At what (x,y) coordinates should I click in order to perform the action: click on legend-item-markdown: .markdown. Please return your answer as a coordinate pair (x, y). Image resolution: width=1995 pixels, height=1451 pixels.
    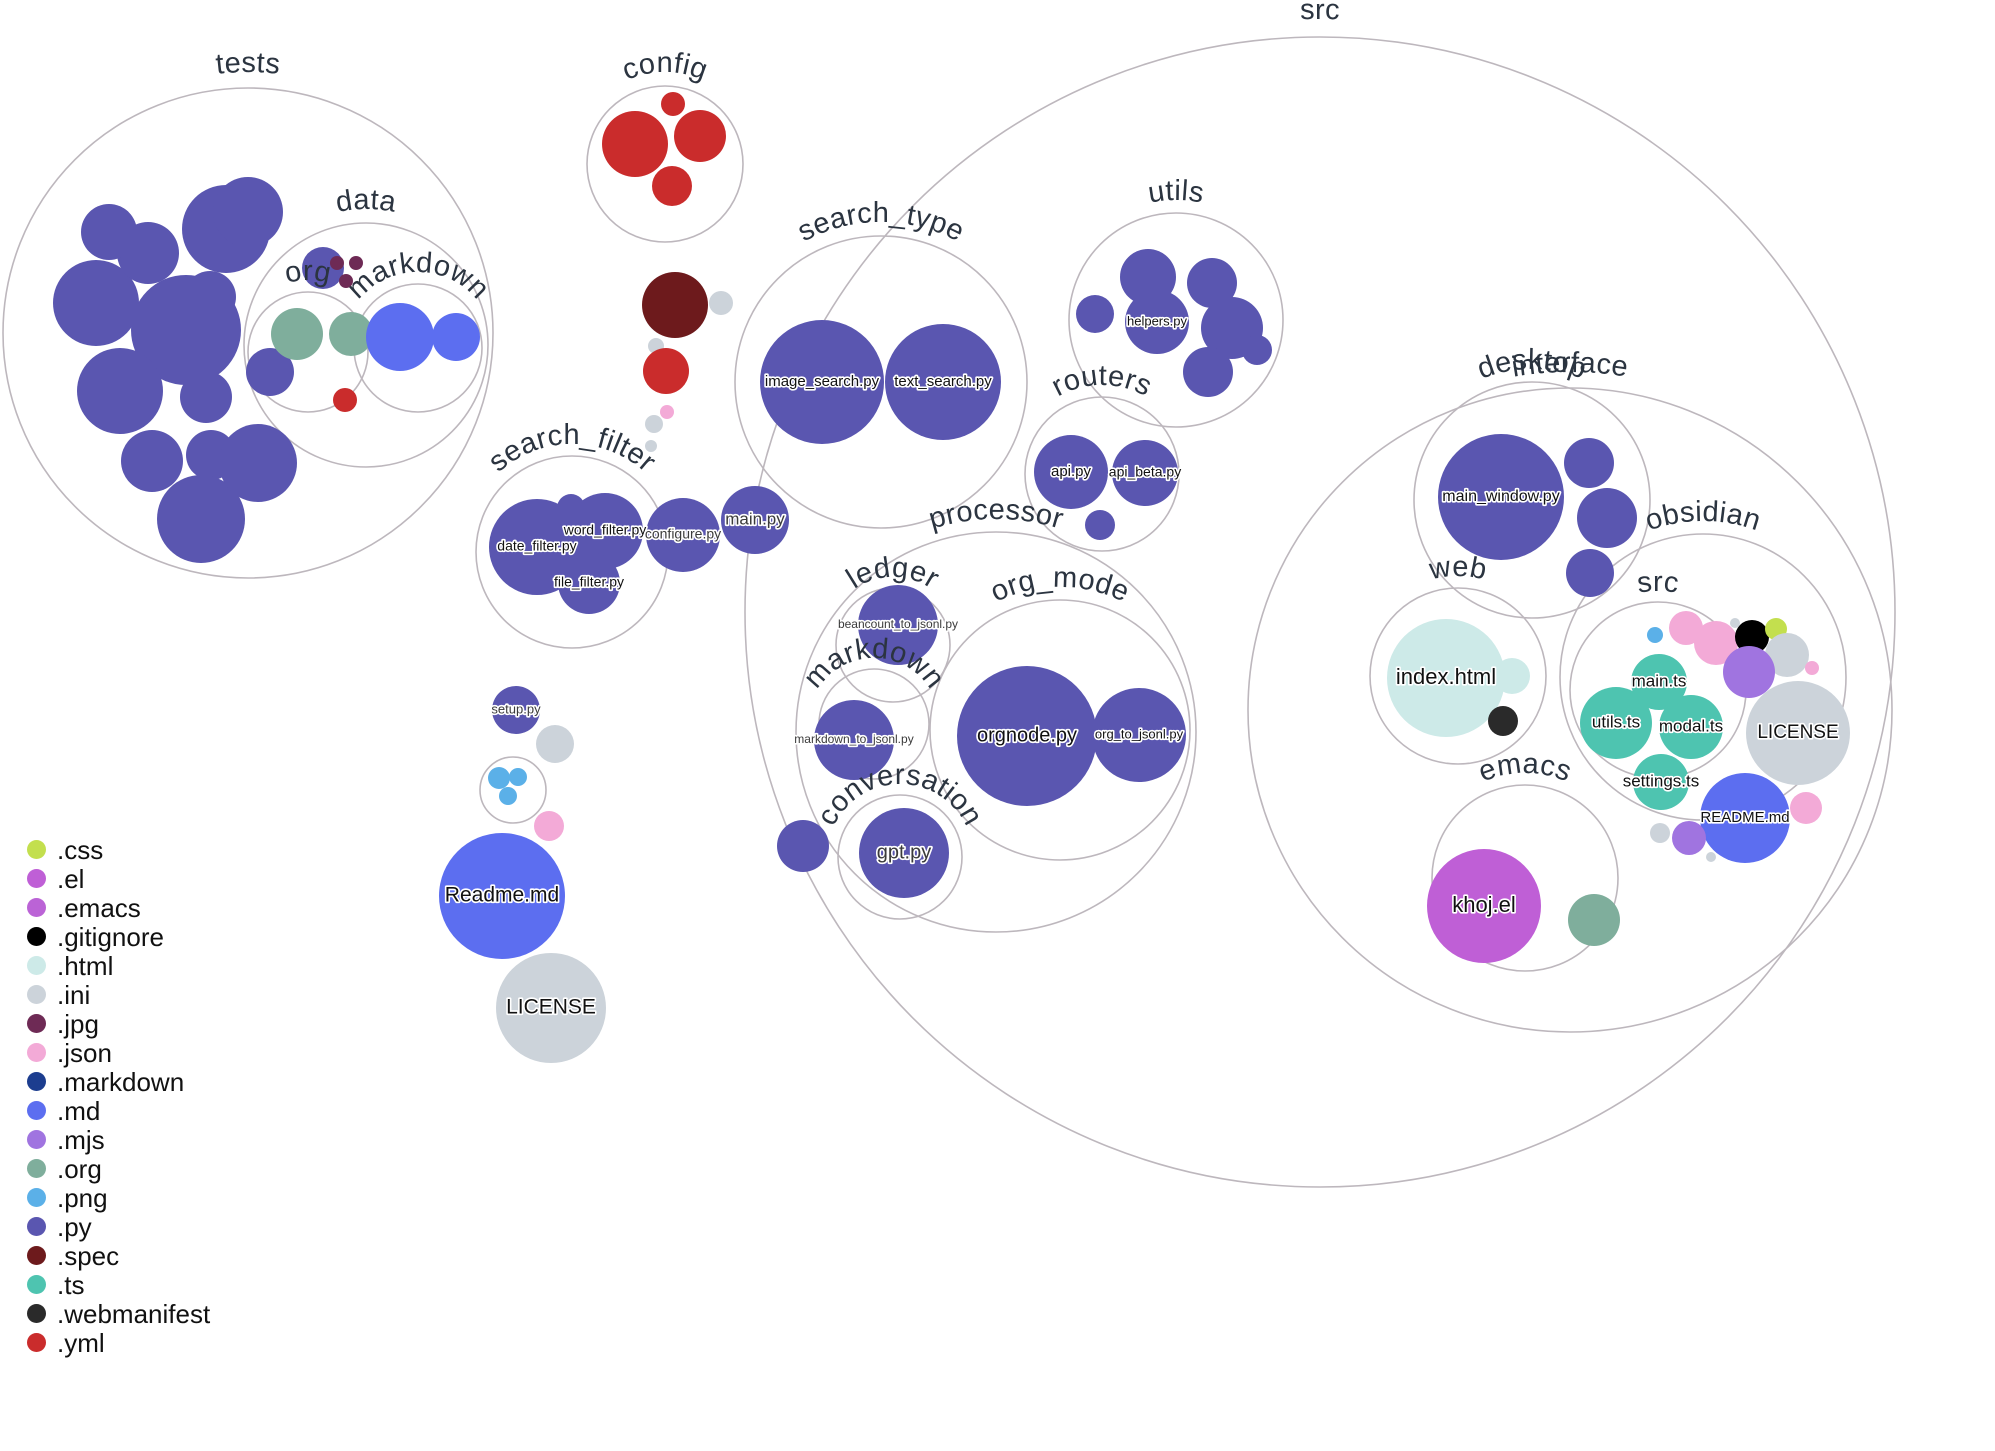
    Looking at the image, I should click on (144, 1081).